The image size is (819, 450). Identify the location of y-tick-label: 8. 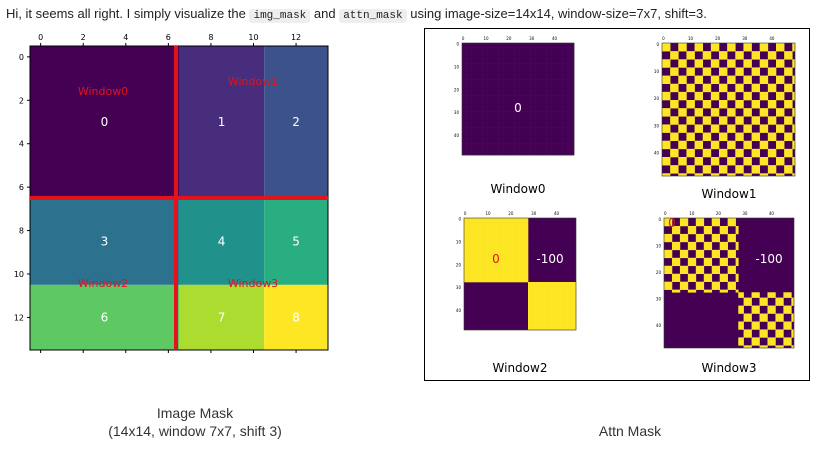
(21, 231).